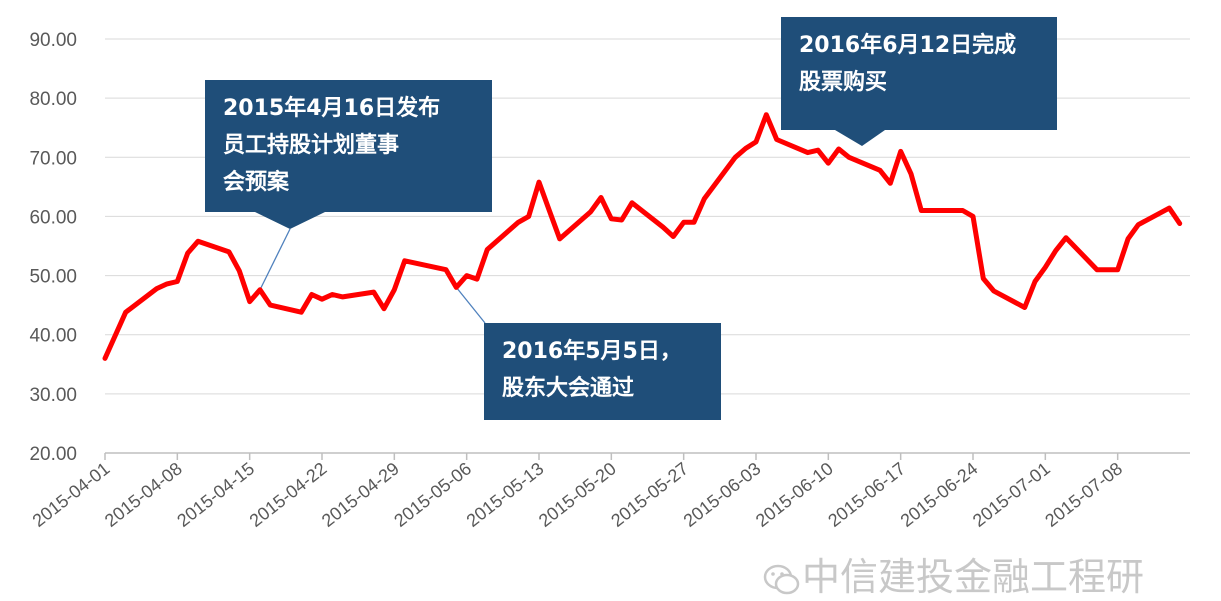  I want to click on y-tick-label: 40.00, so click(53, 336).